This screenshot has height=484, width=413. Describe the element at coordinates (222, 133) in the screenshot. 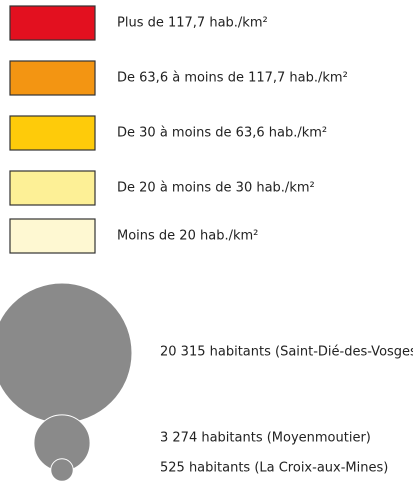

I see `class-label: De 30 à moins de 63,6 hab./km²` at that location.